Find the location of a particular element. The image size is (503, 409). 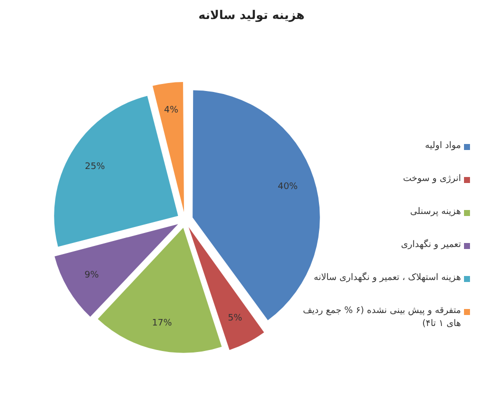

data-label: 5% is located at coordinates (235, 319).